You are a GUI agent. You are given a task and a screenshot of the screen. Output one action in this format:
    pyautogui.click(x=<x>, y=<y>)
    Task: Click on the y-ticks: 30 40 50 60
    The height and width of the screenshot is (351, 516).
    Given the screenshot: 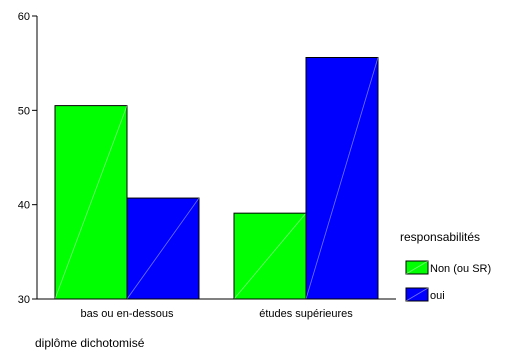 What is the action you would take?
    pyautogui.click(x=27, y=158)
    